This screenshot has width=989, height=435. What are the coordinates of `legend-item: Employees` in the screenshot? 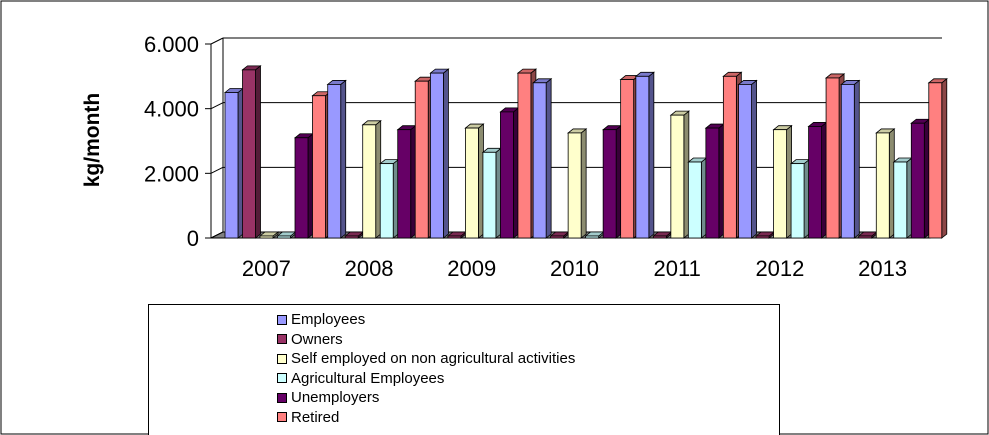 It's located at (321, 319).